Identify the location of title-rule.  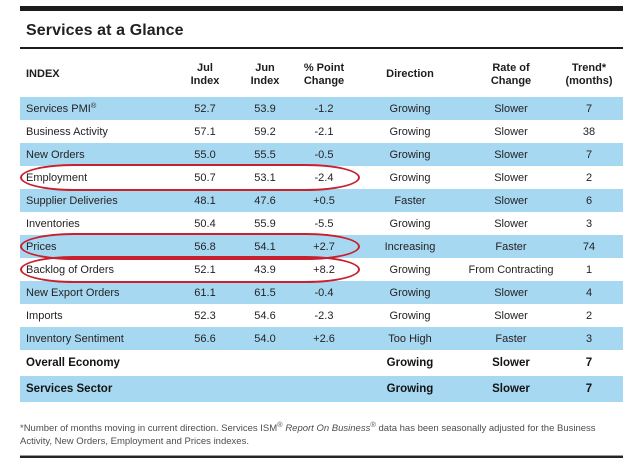
(321, 48).